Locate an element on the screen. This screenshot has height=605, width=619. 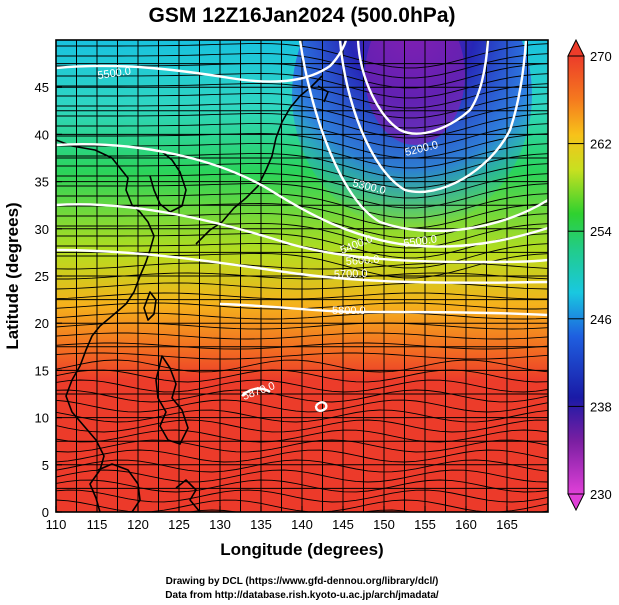
x-tick-label: 135 is located at coordinates (261, 524).